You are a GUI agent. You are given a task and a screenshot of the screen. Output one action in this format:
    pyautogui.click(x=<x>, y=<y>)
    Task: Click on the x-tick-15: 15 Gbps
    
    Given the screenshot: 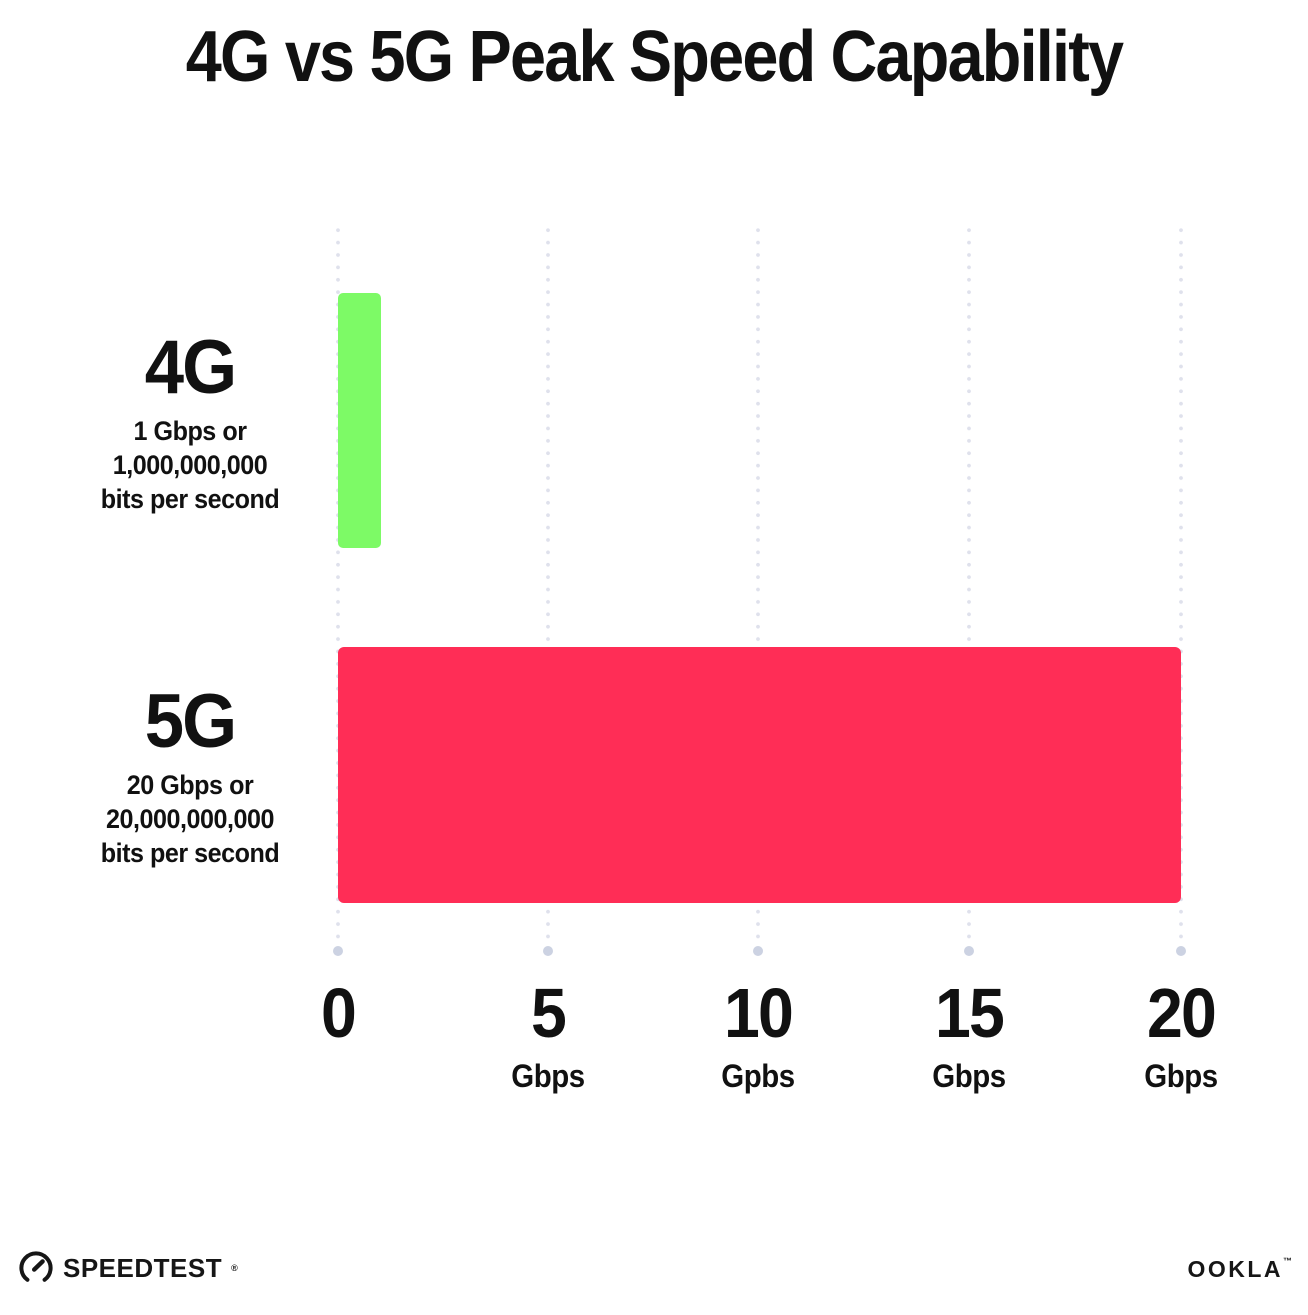 What is the action you would take?
    pyautogui.click(x=969, y=1035)
    